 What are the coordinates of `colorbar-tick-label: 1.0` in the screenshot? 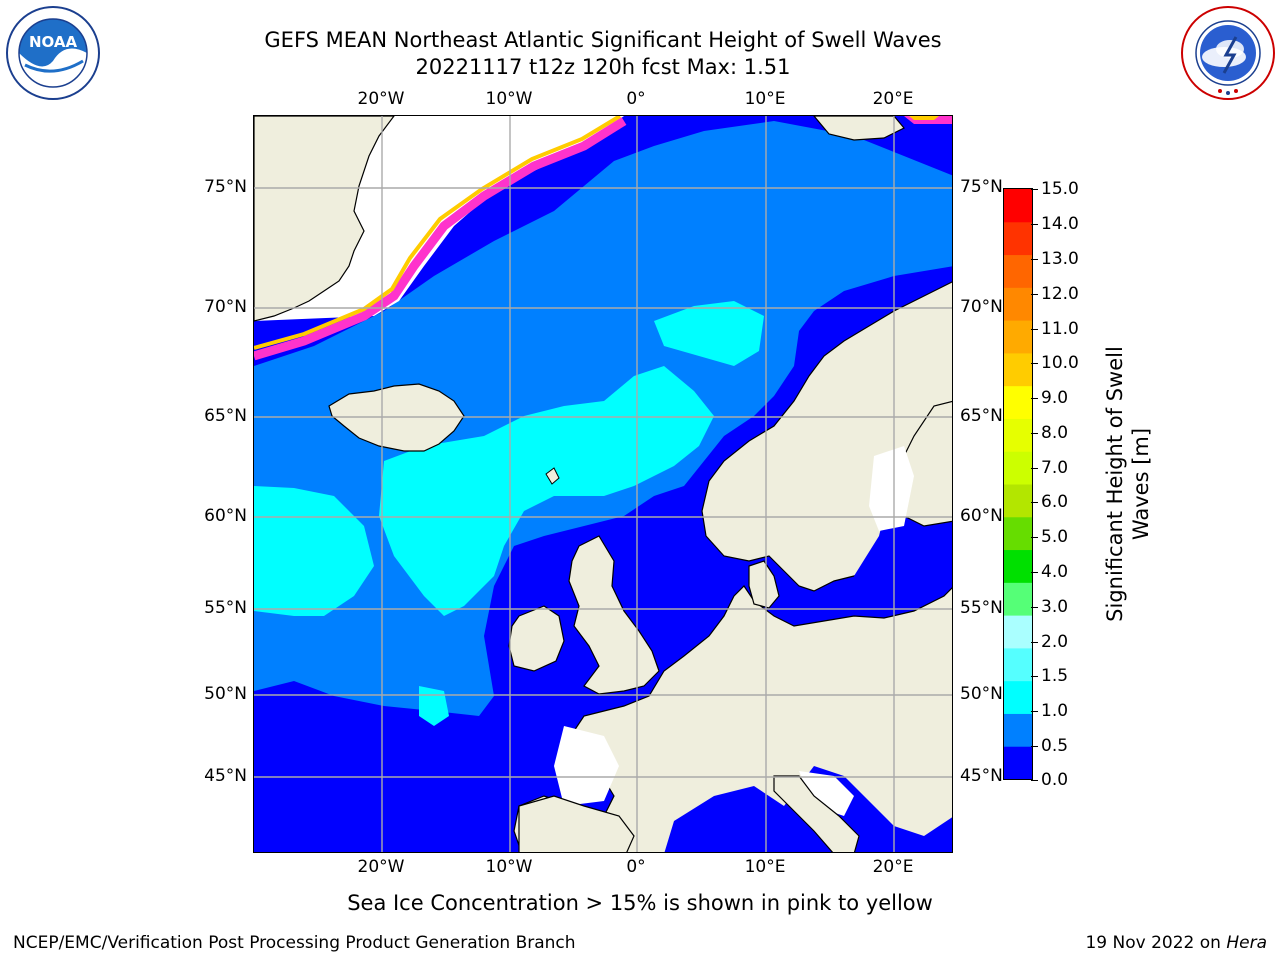 It's located at (1049, 711).